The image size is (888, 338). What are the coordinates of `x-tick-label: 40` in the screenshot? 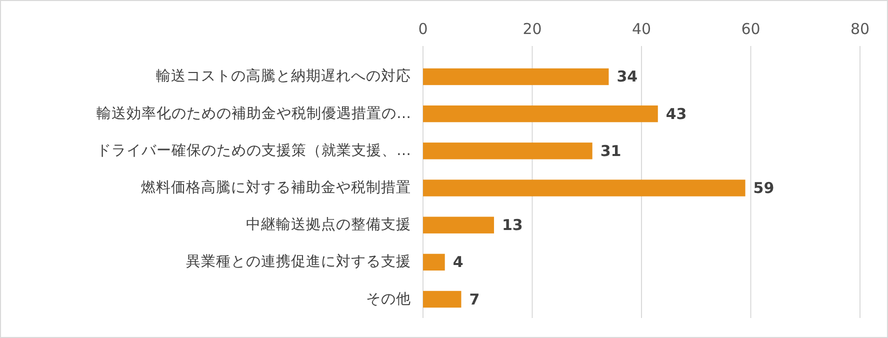 It's located at (642, 29).